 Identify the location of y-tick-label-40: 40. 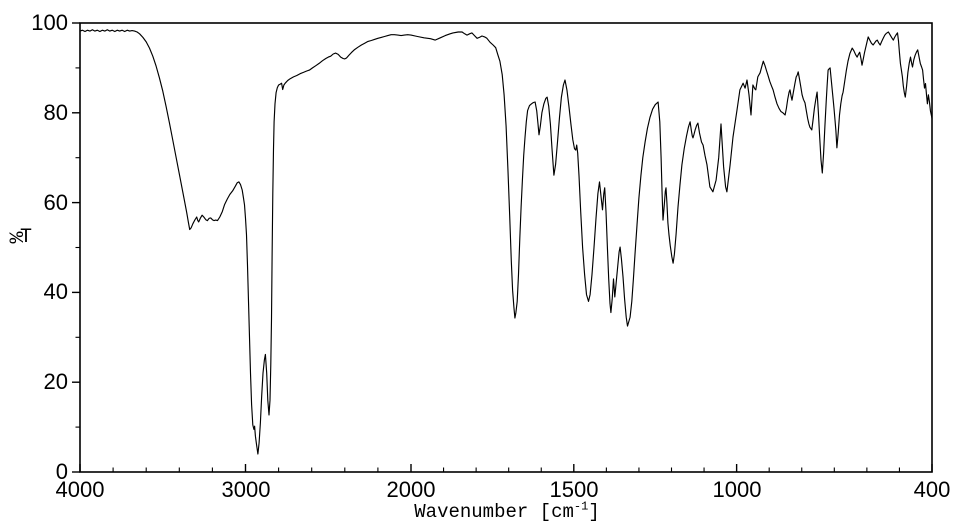
(55, 291).